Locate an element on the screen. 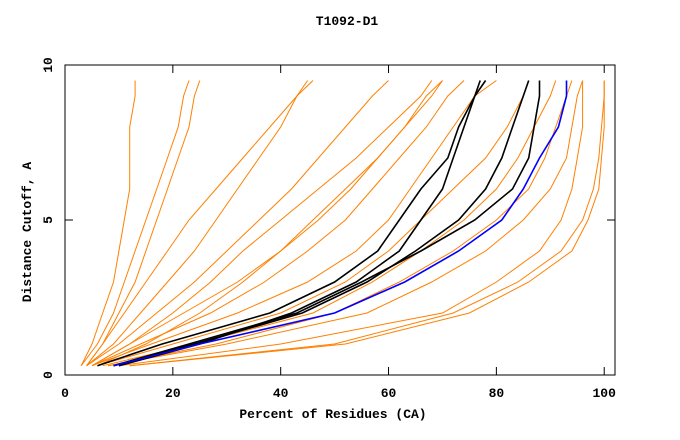 This screenshot has height=440, width=680. y-tick-label: 10 is located at coordinates (48, 65).